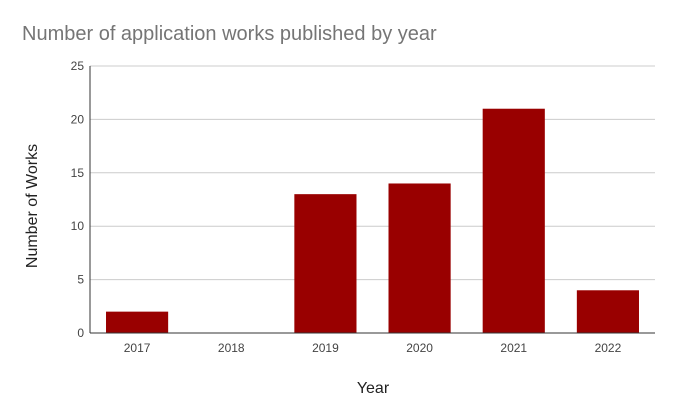 The height and width of the screenshot is (418, 675). I want to click on x-tick-label: 2021, so click(513, 348).